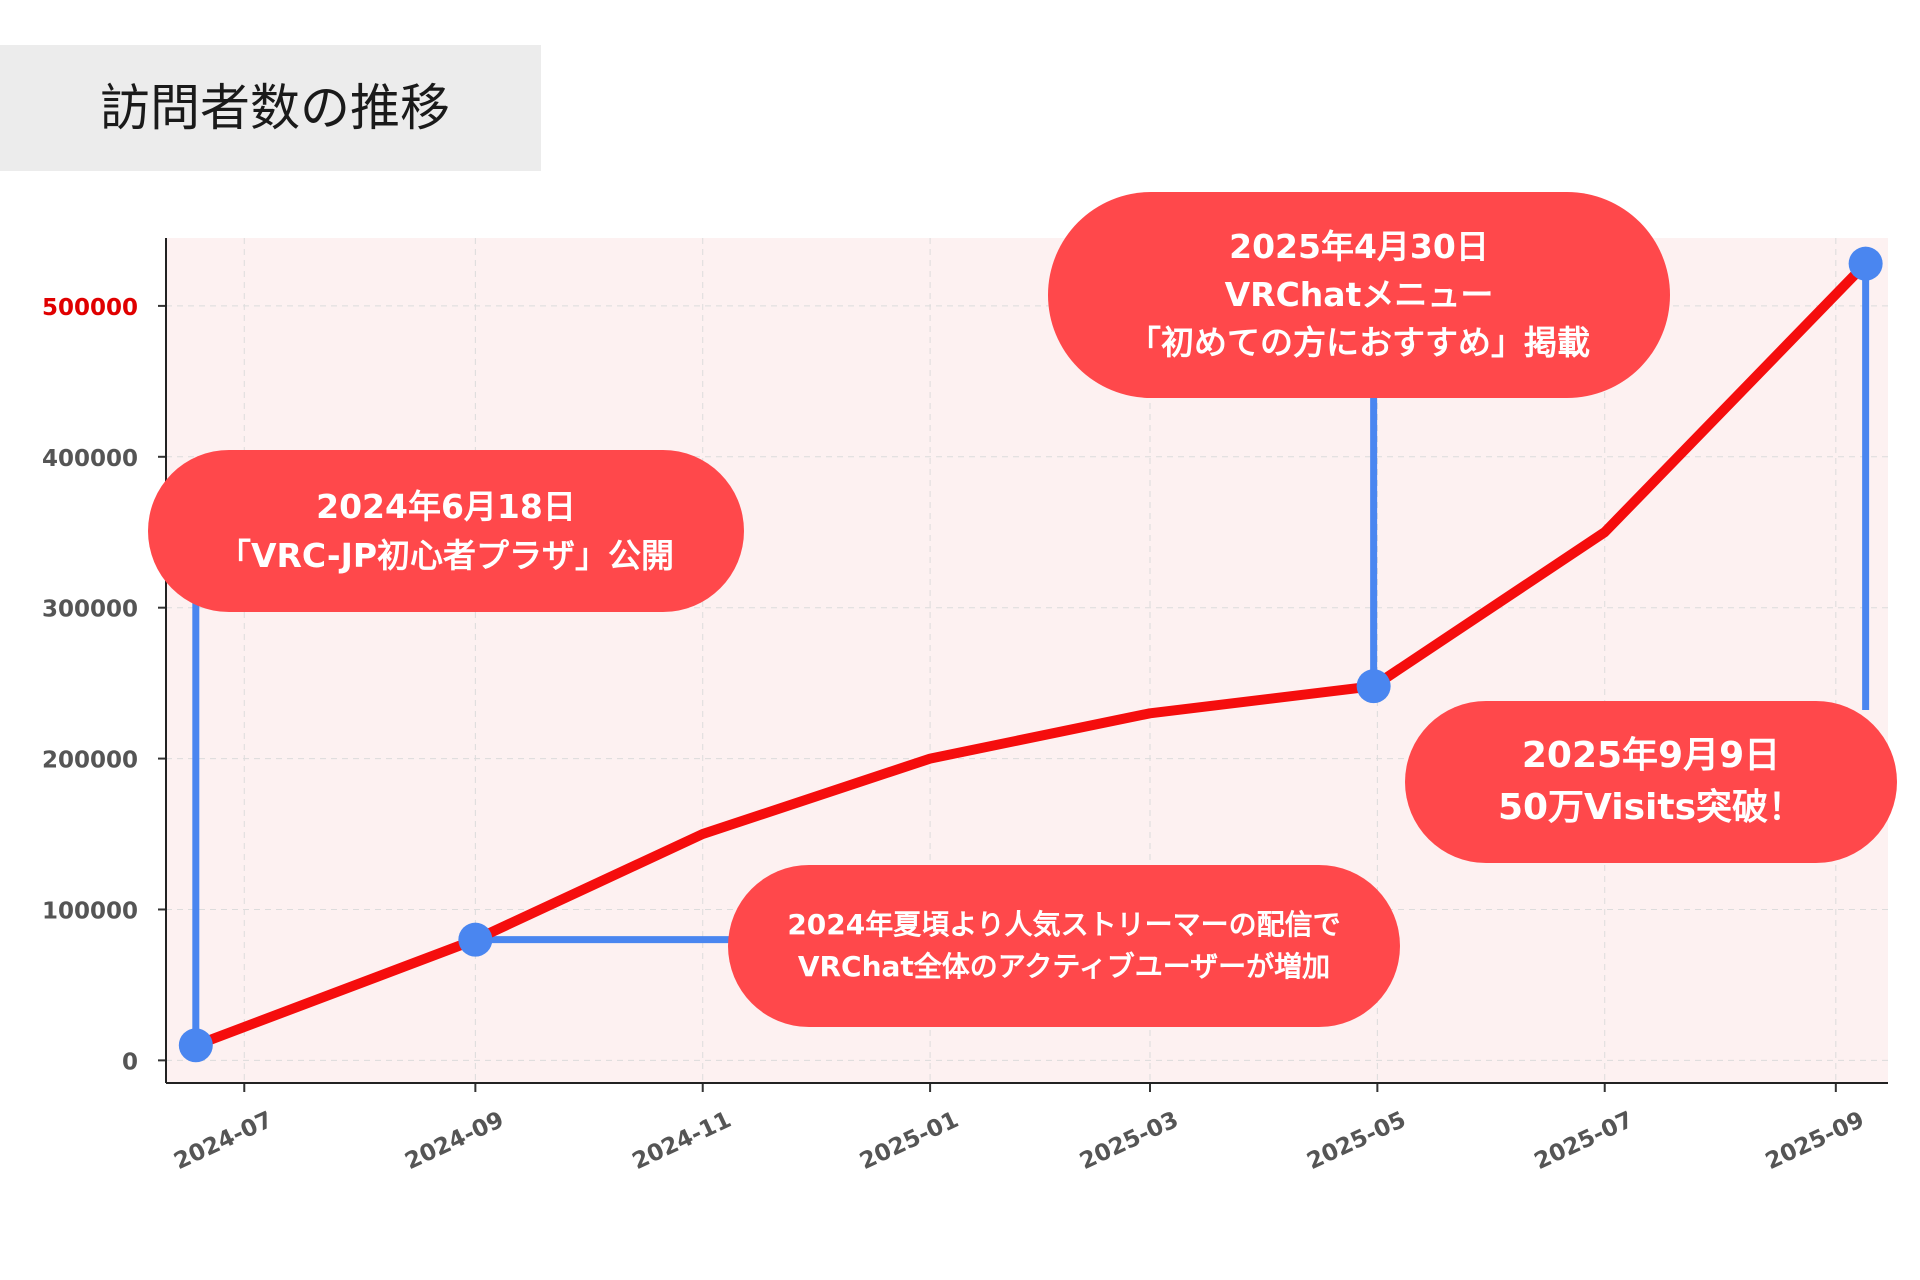 Image resolution: width=1920 pixels, height=1280 pixels. I want to click on annotation-streamer-growth-line-1: 2024年夏頃より人気ストリーマーの配信で, so click(1064, 924).